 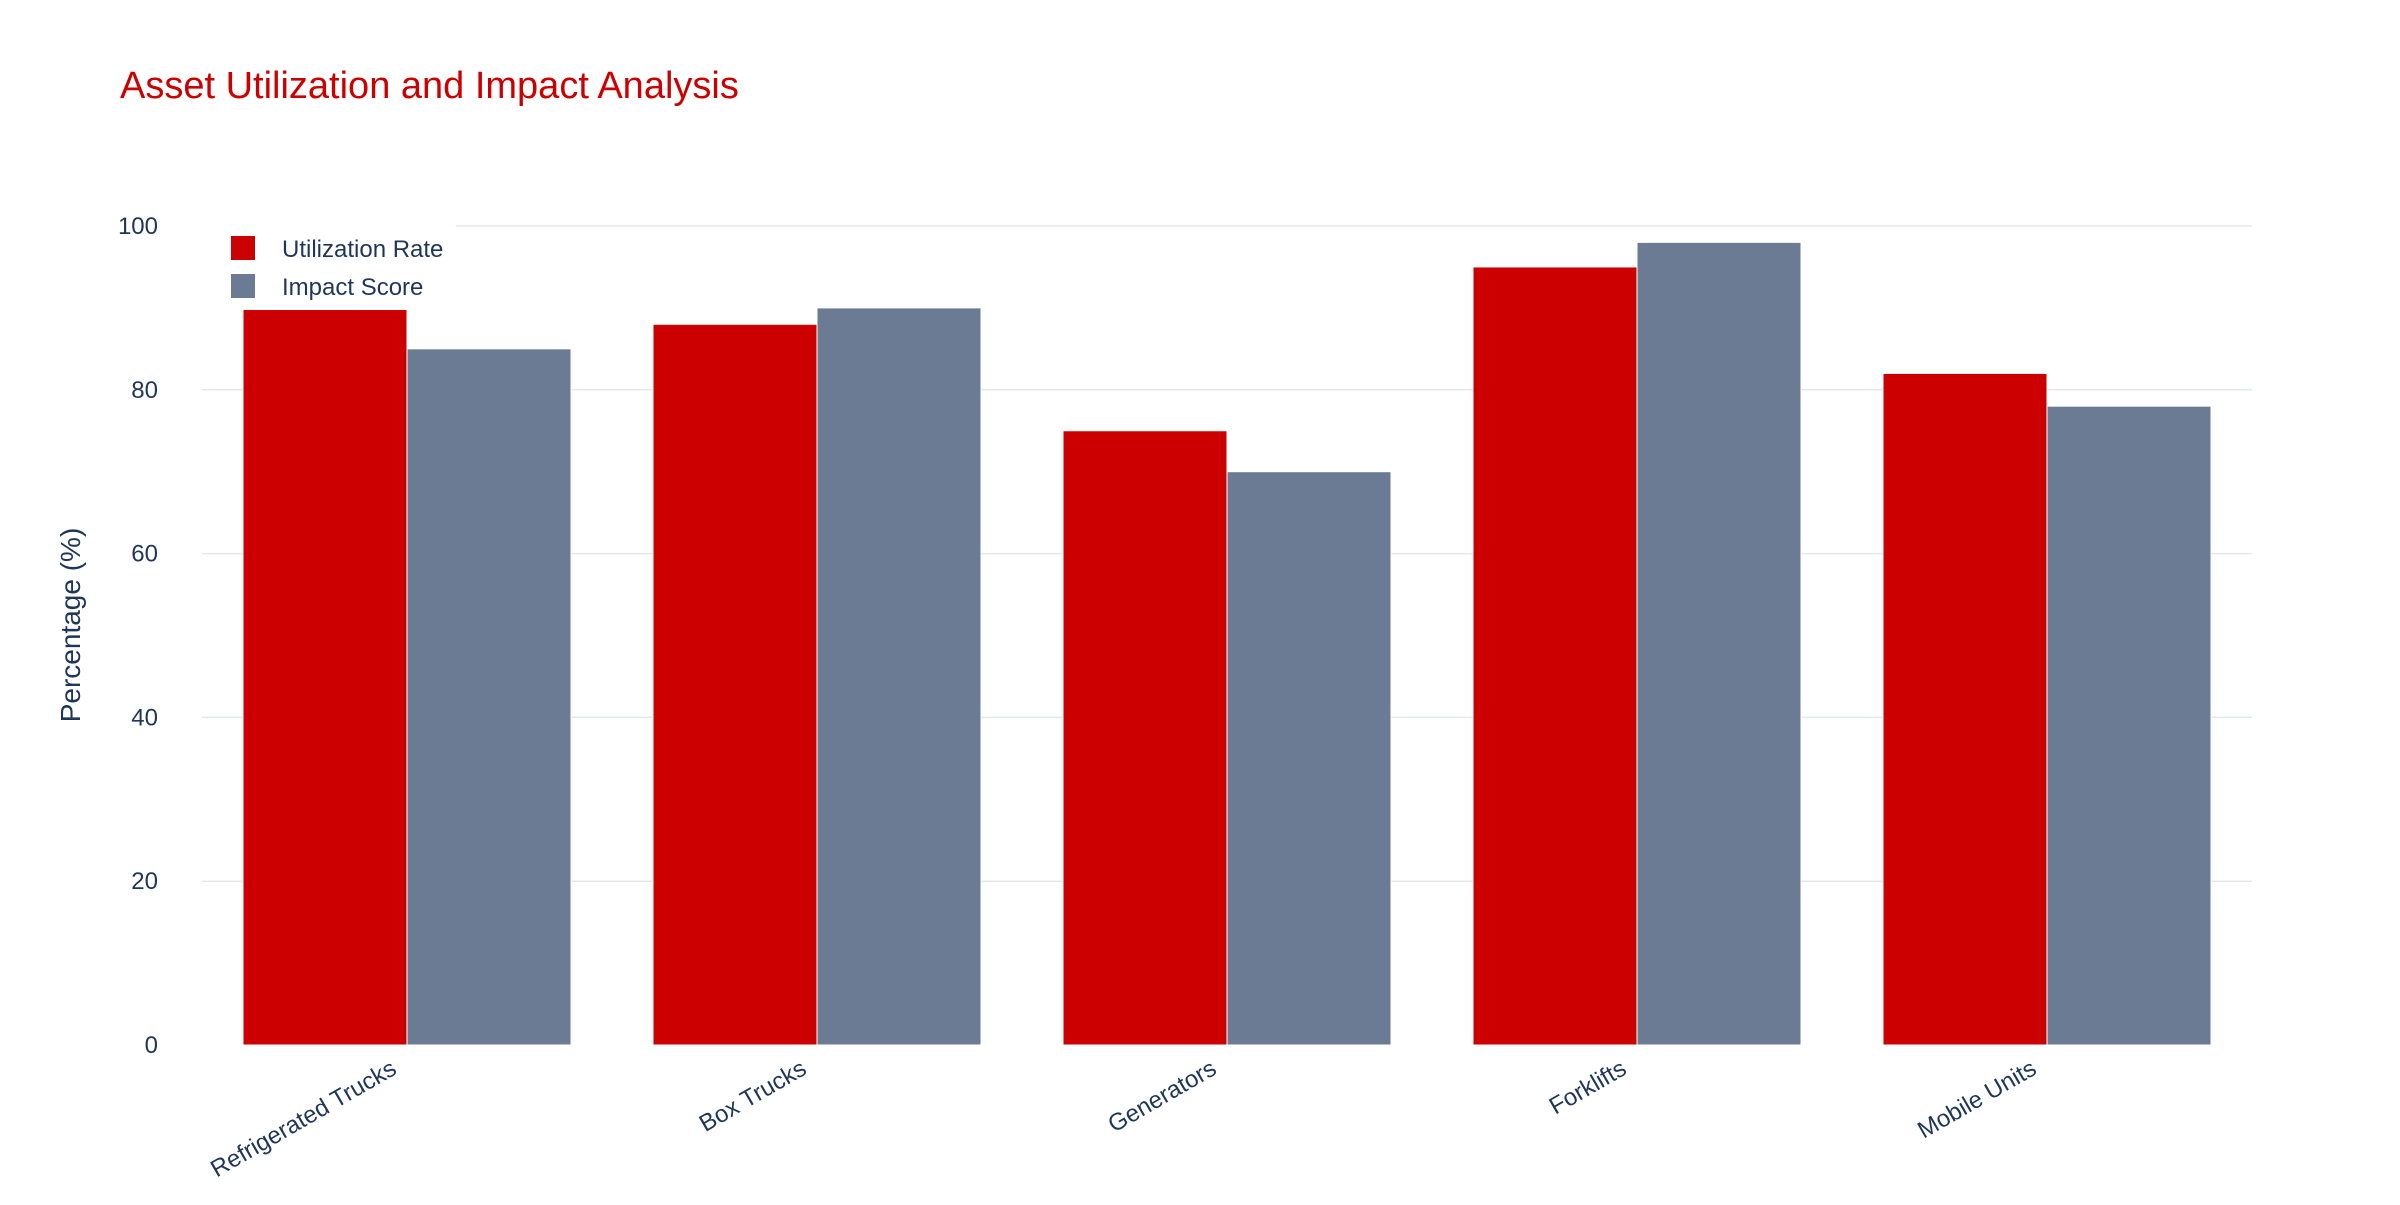 I want to click on y-tick-label: 40, so click(x=144, y=717).